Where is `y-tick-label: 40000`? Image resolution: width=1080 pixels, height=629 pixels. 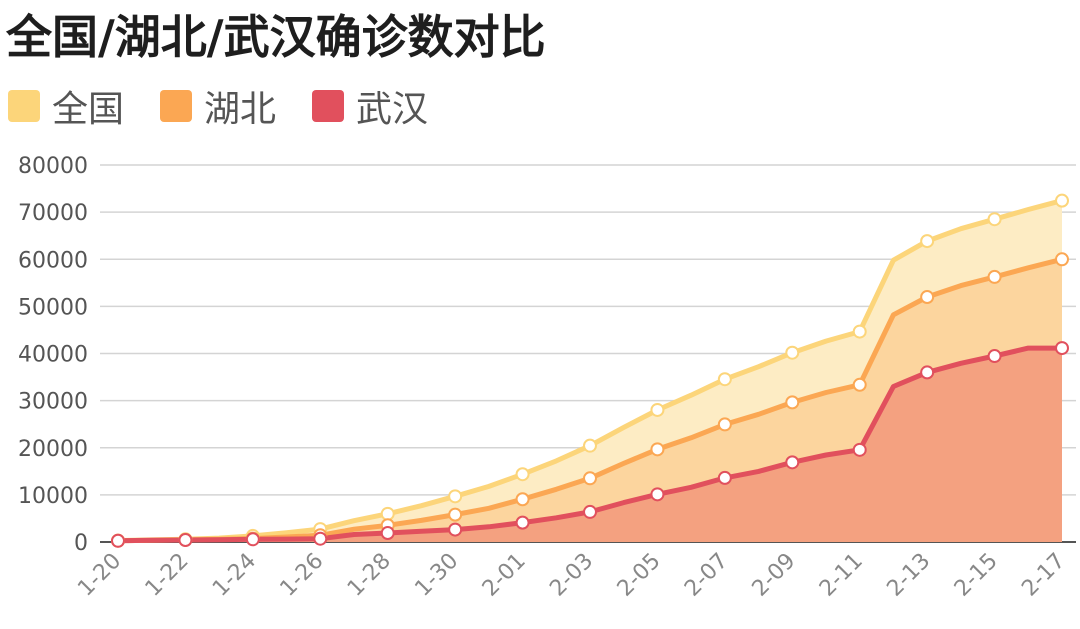
y-tick-label: 40000 is located at coordinates (53, 355).